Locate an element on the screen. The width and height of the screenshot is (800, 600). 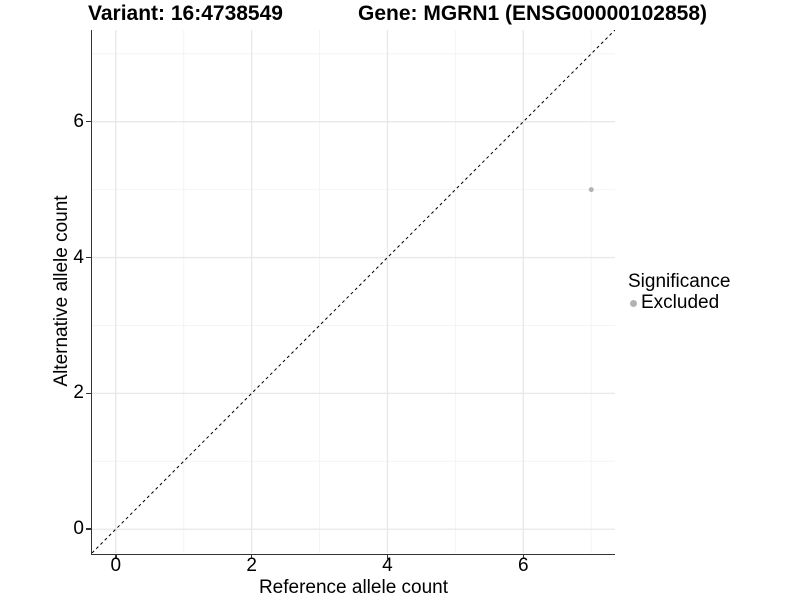
data-point is located at coordinates (591, 190).